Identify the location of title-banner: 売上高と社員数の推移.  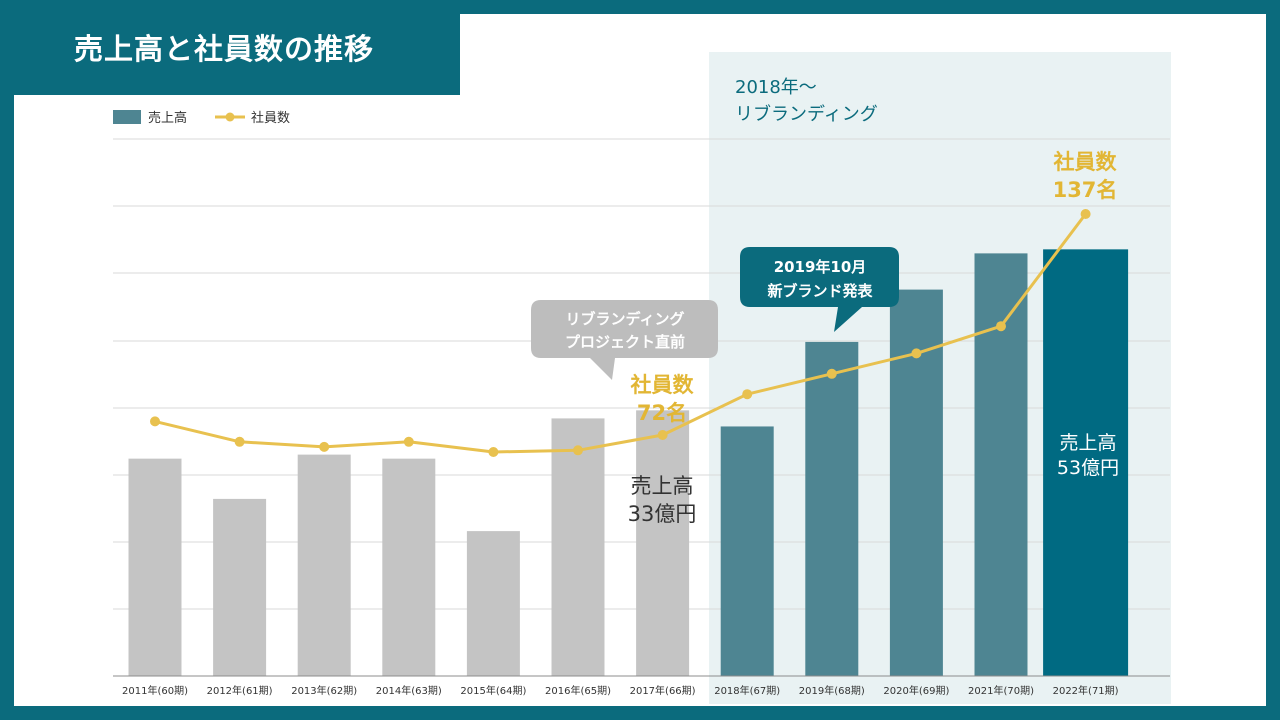
(230, 47).